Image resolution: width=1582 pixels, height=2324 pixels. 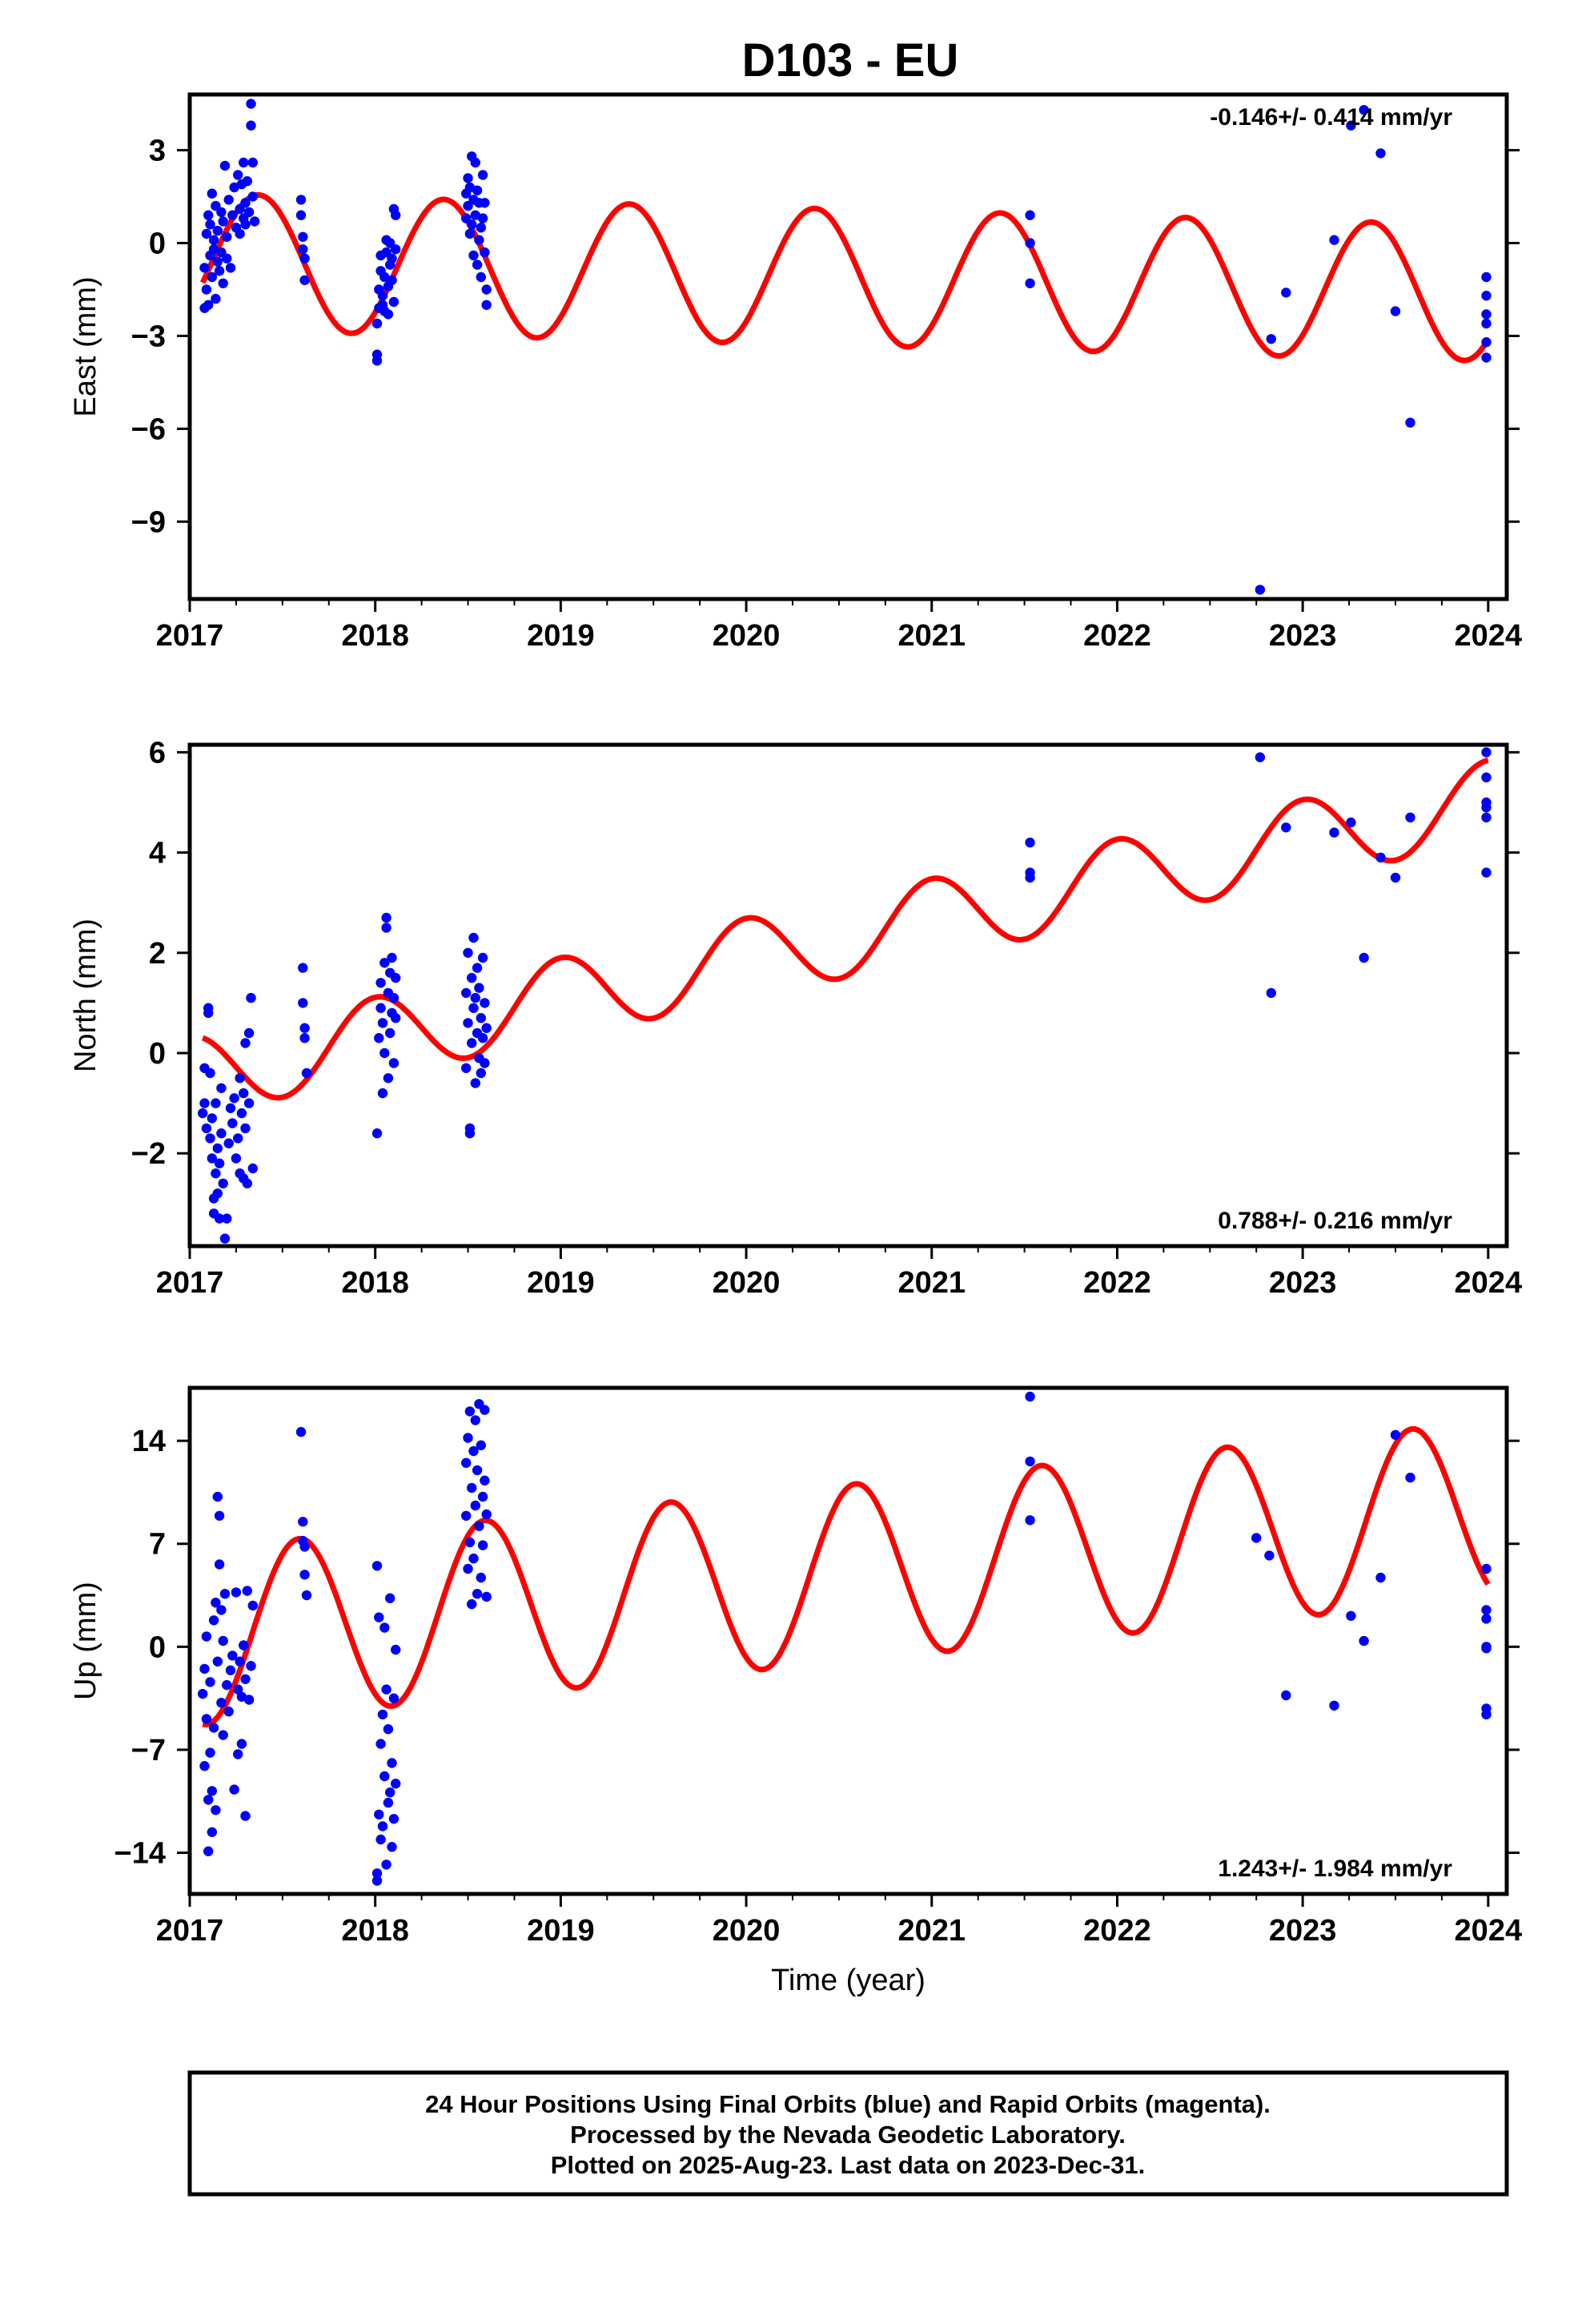 I want to click on east-y-tick-label: −6, so click(x=148, y=429).